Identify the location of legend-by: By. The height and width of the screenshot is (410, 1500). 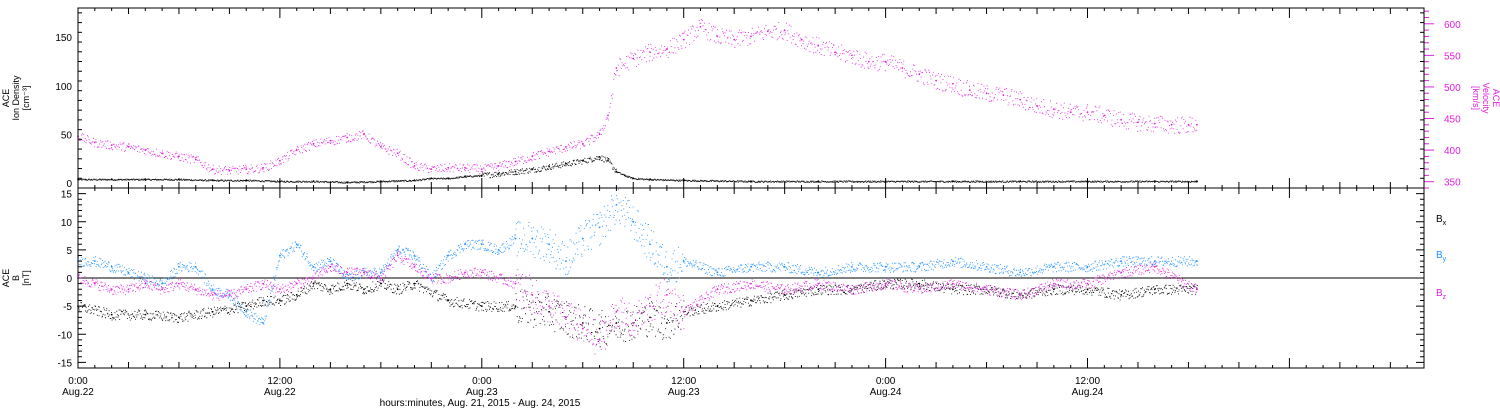
(1441, 256).